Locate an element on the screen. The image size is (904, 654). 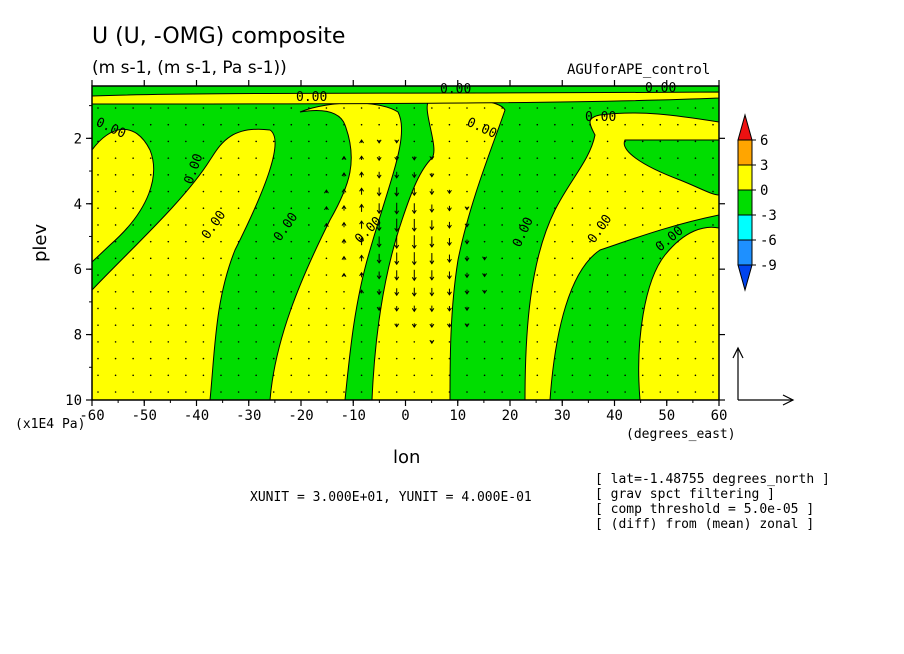
note-lat: [ lat=-1.48755 degrees_north ] is located at coordinates (712, 479).